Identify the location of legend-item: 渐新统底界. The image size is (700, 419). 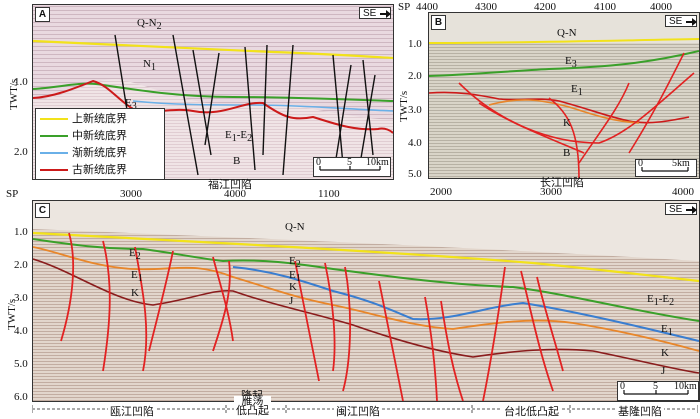
(83, 153).